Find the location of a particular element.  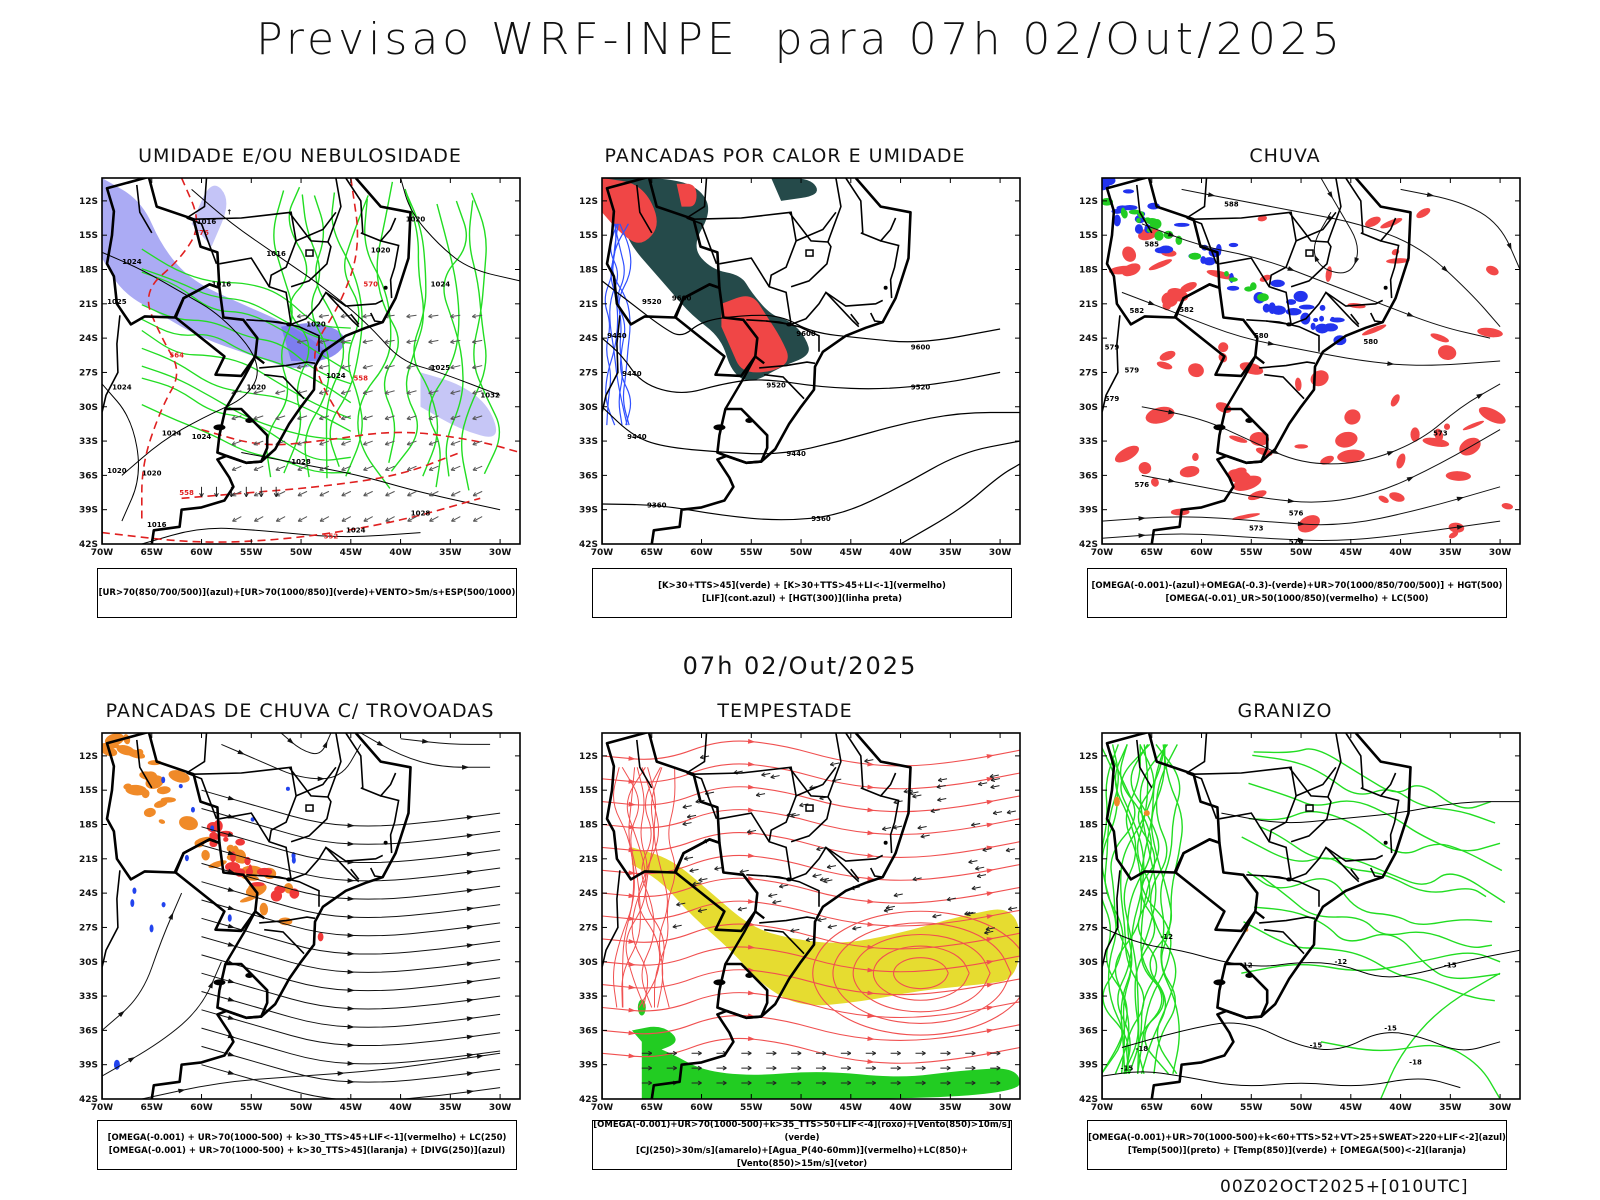

panel-chuva: CHUVA is located at coordinates (1300, 385).